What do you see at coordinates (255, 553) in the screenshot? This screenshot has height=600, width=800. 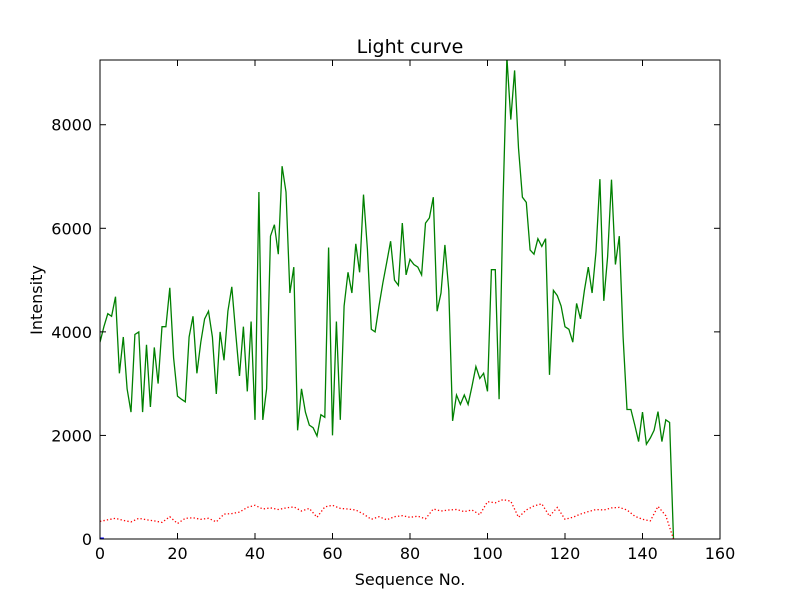 I see `x-tick-label: 40` at bounding box center [255, 553].